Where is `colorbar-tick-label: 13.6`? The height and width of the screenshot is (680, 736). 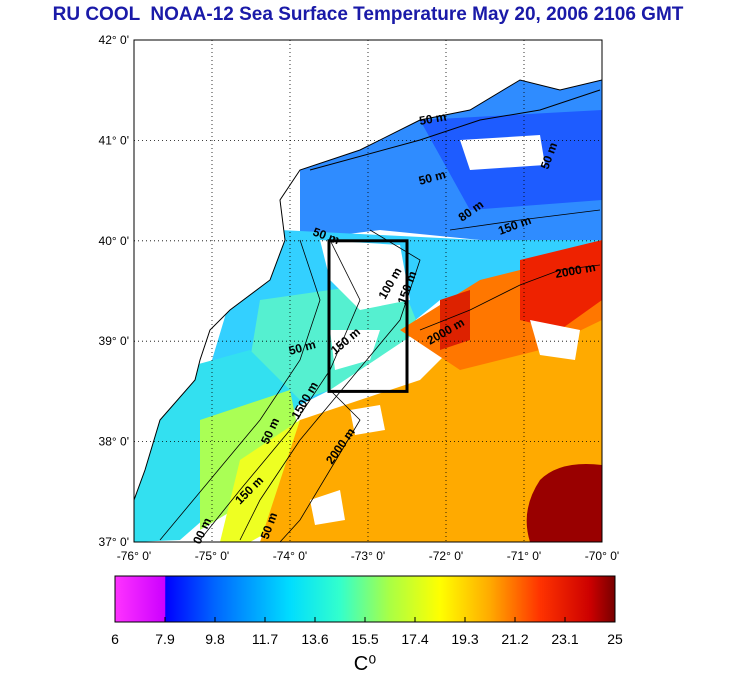
colorbar-tick-label: 13.6 is located at coordinates (314, 639).